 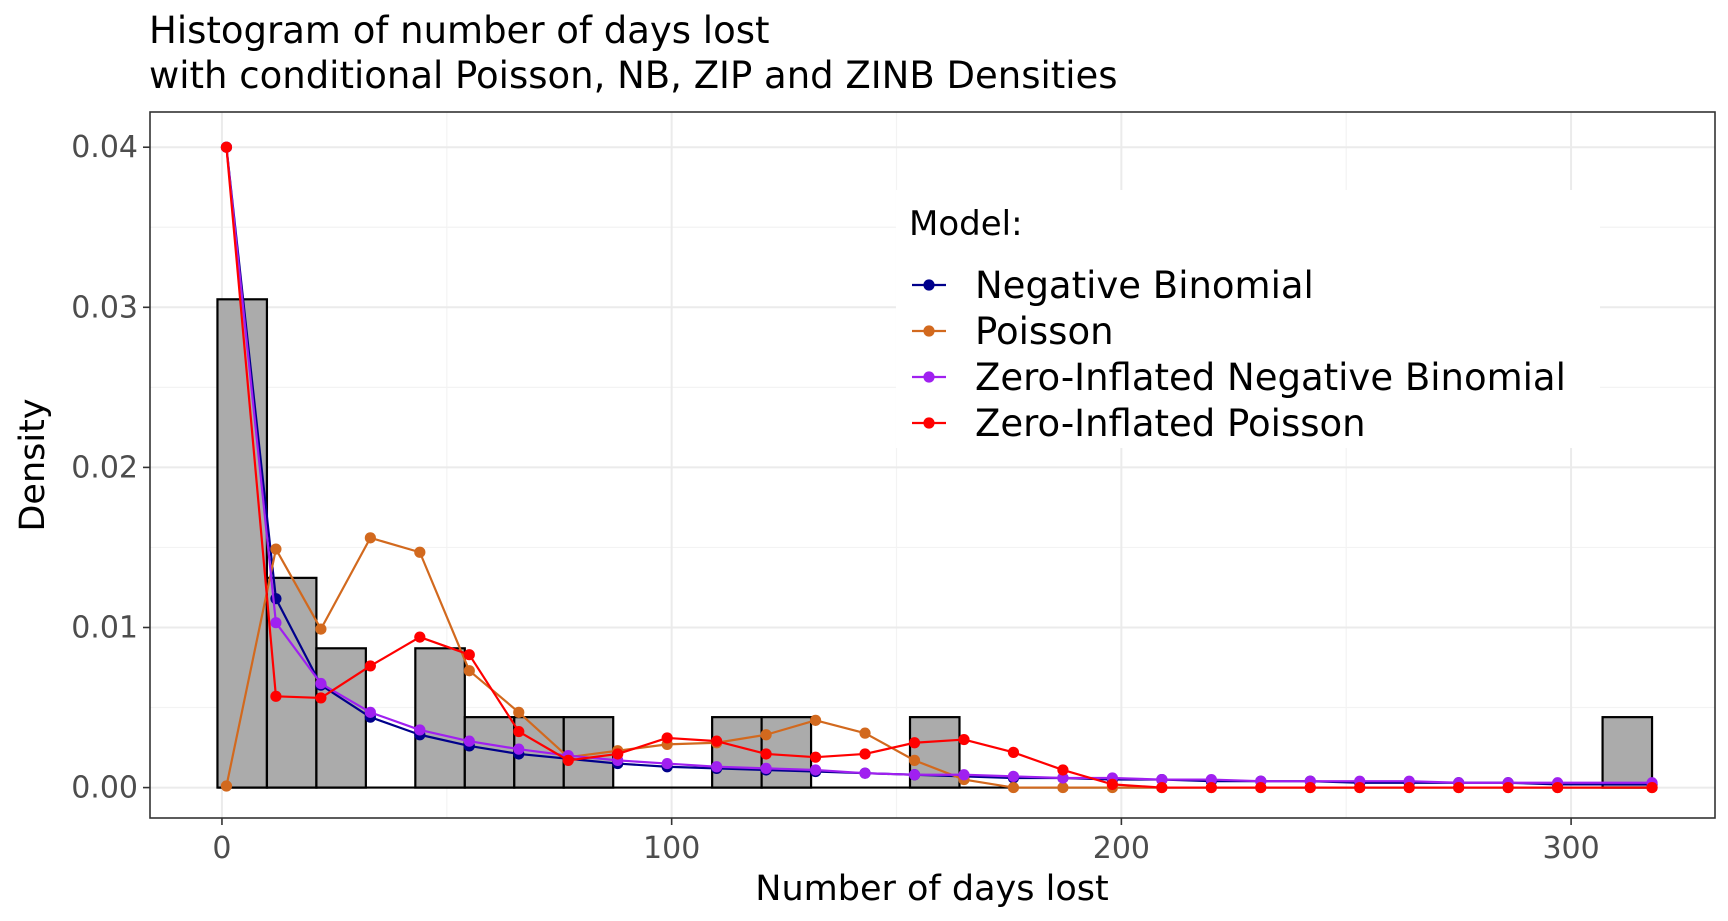 I want to click on legend-background, so click(x=1248, y=319).